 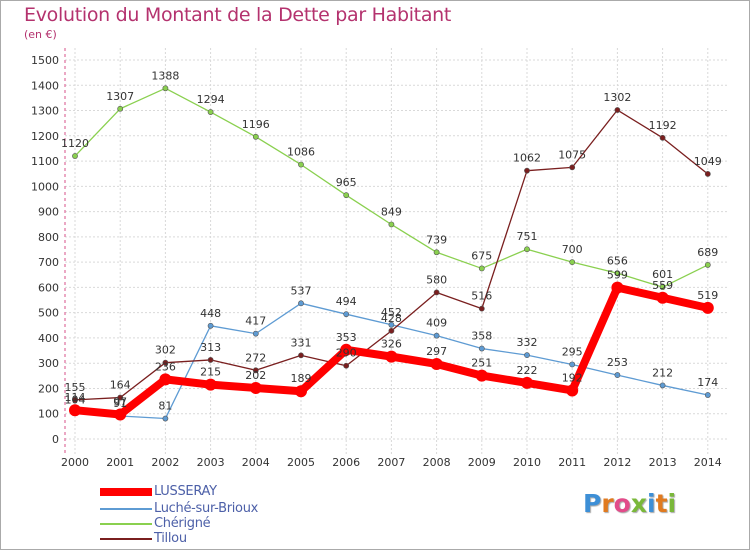 What do you see at coordinates (165, 75) in the screenshot?
I see `data-label: 1388` at bounding box center [165, 75].